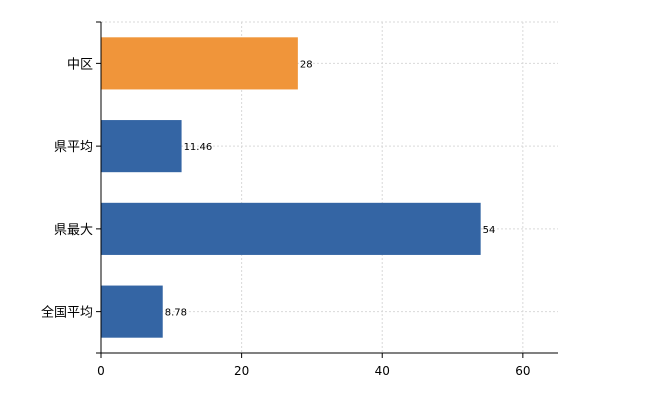 This screenshot has width=650, height=400. What do you see at coordinates (67, 313) in the screenshot?
I see `category-label-3: 全国平均` at bounding box center [67, 313].